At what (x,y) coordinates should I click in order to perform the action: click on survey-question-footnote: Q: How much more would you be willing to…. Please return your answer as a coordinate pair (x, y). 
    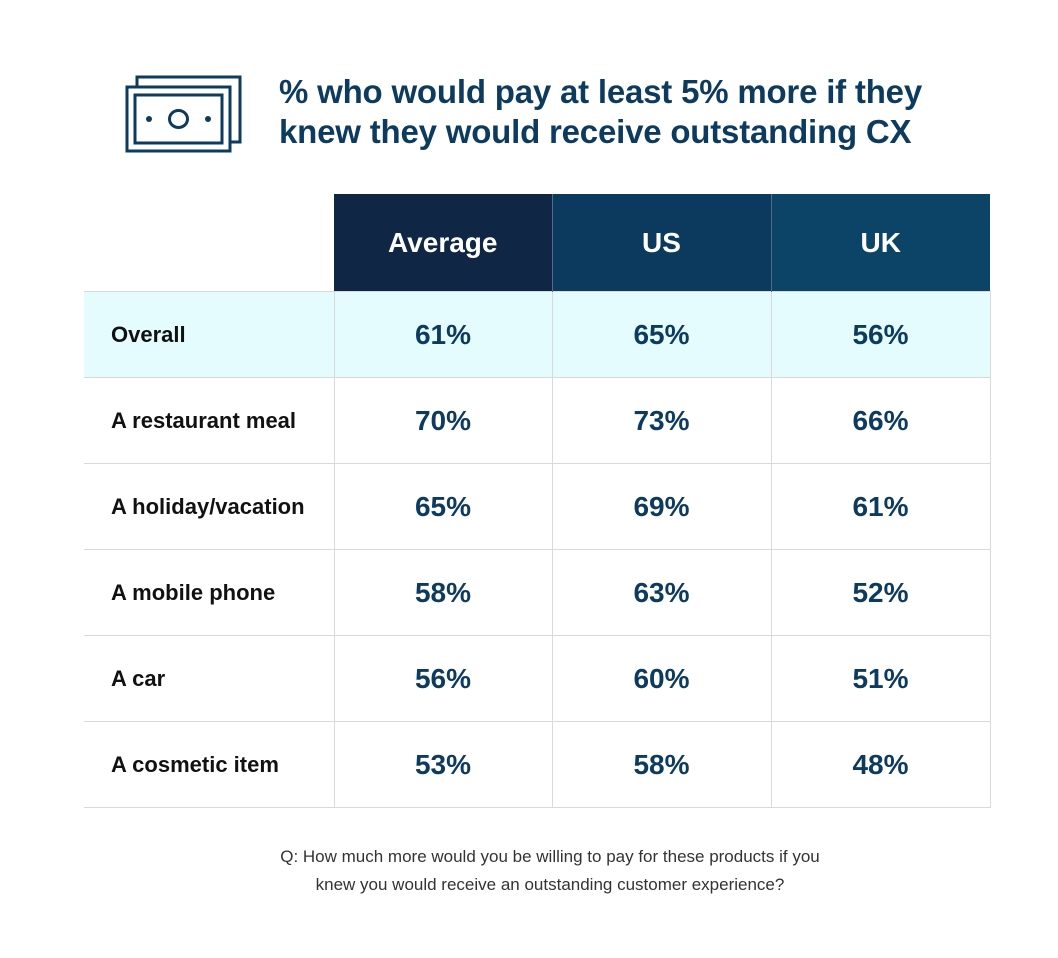
    Looking at the image, I should click on (550, 871).